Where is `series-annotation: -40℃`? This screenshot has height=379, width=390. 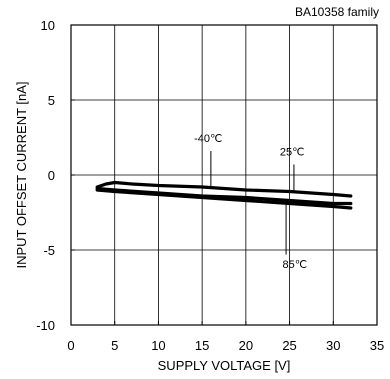 series-annotation: -40℃ is located at coordinates (208, 139).